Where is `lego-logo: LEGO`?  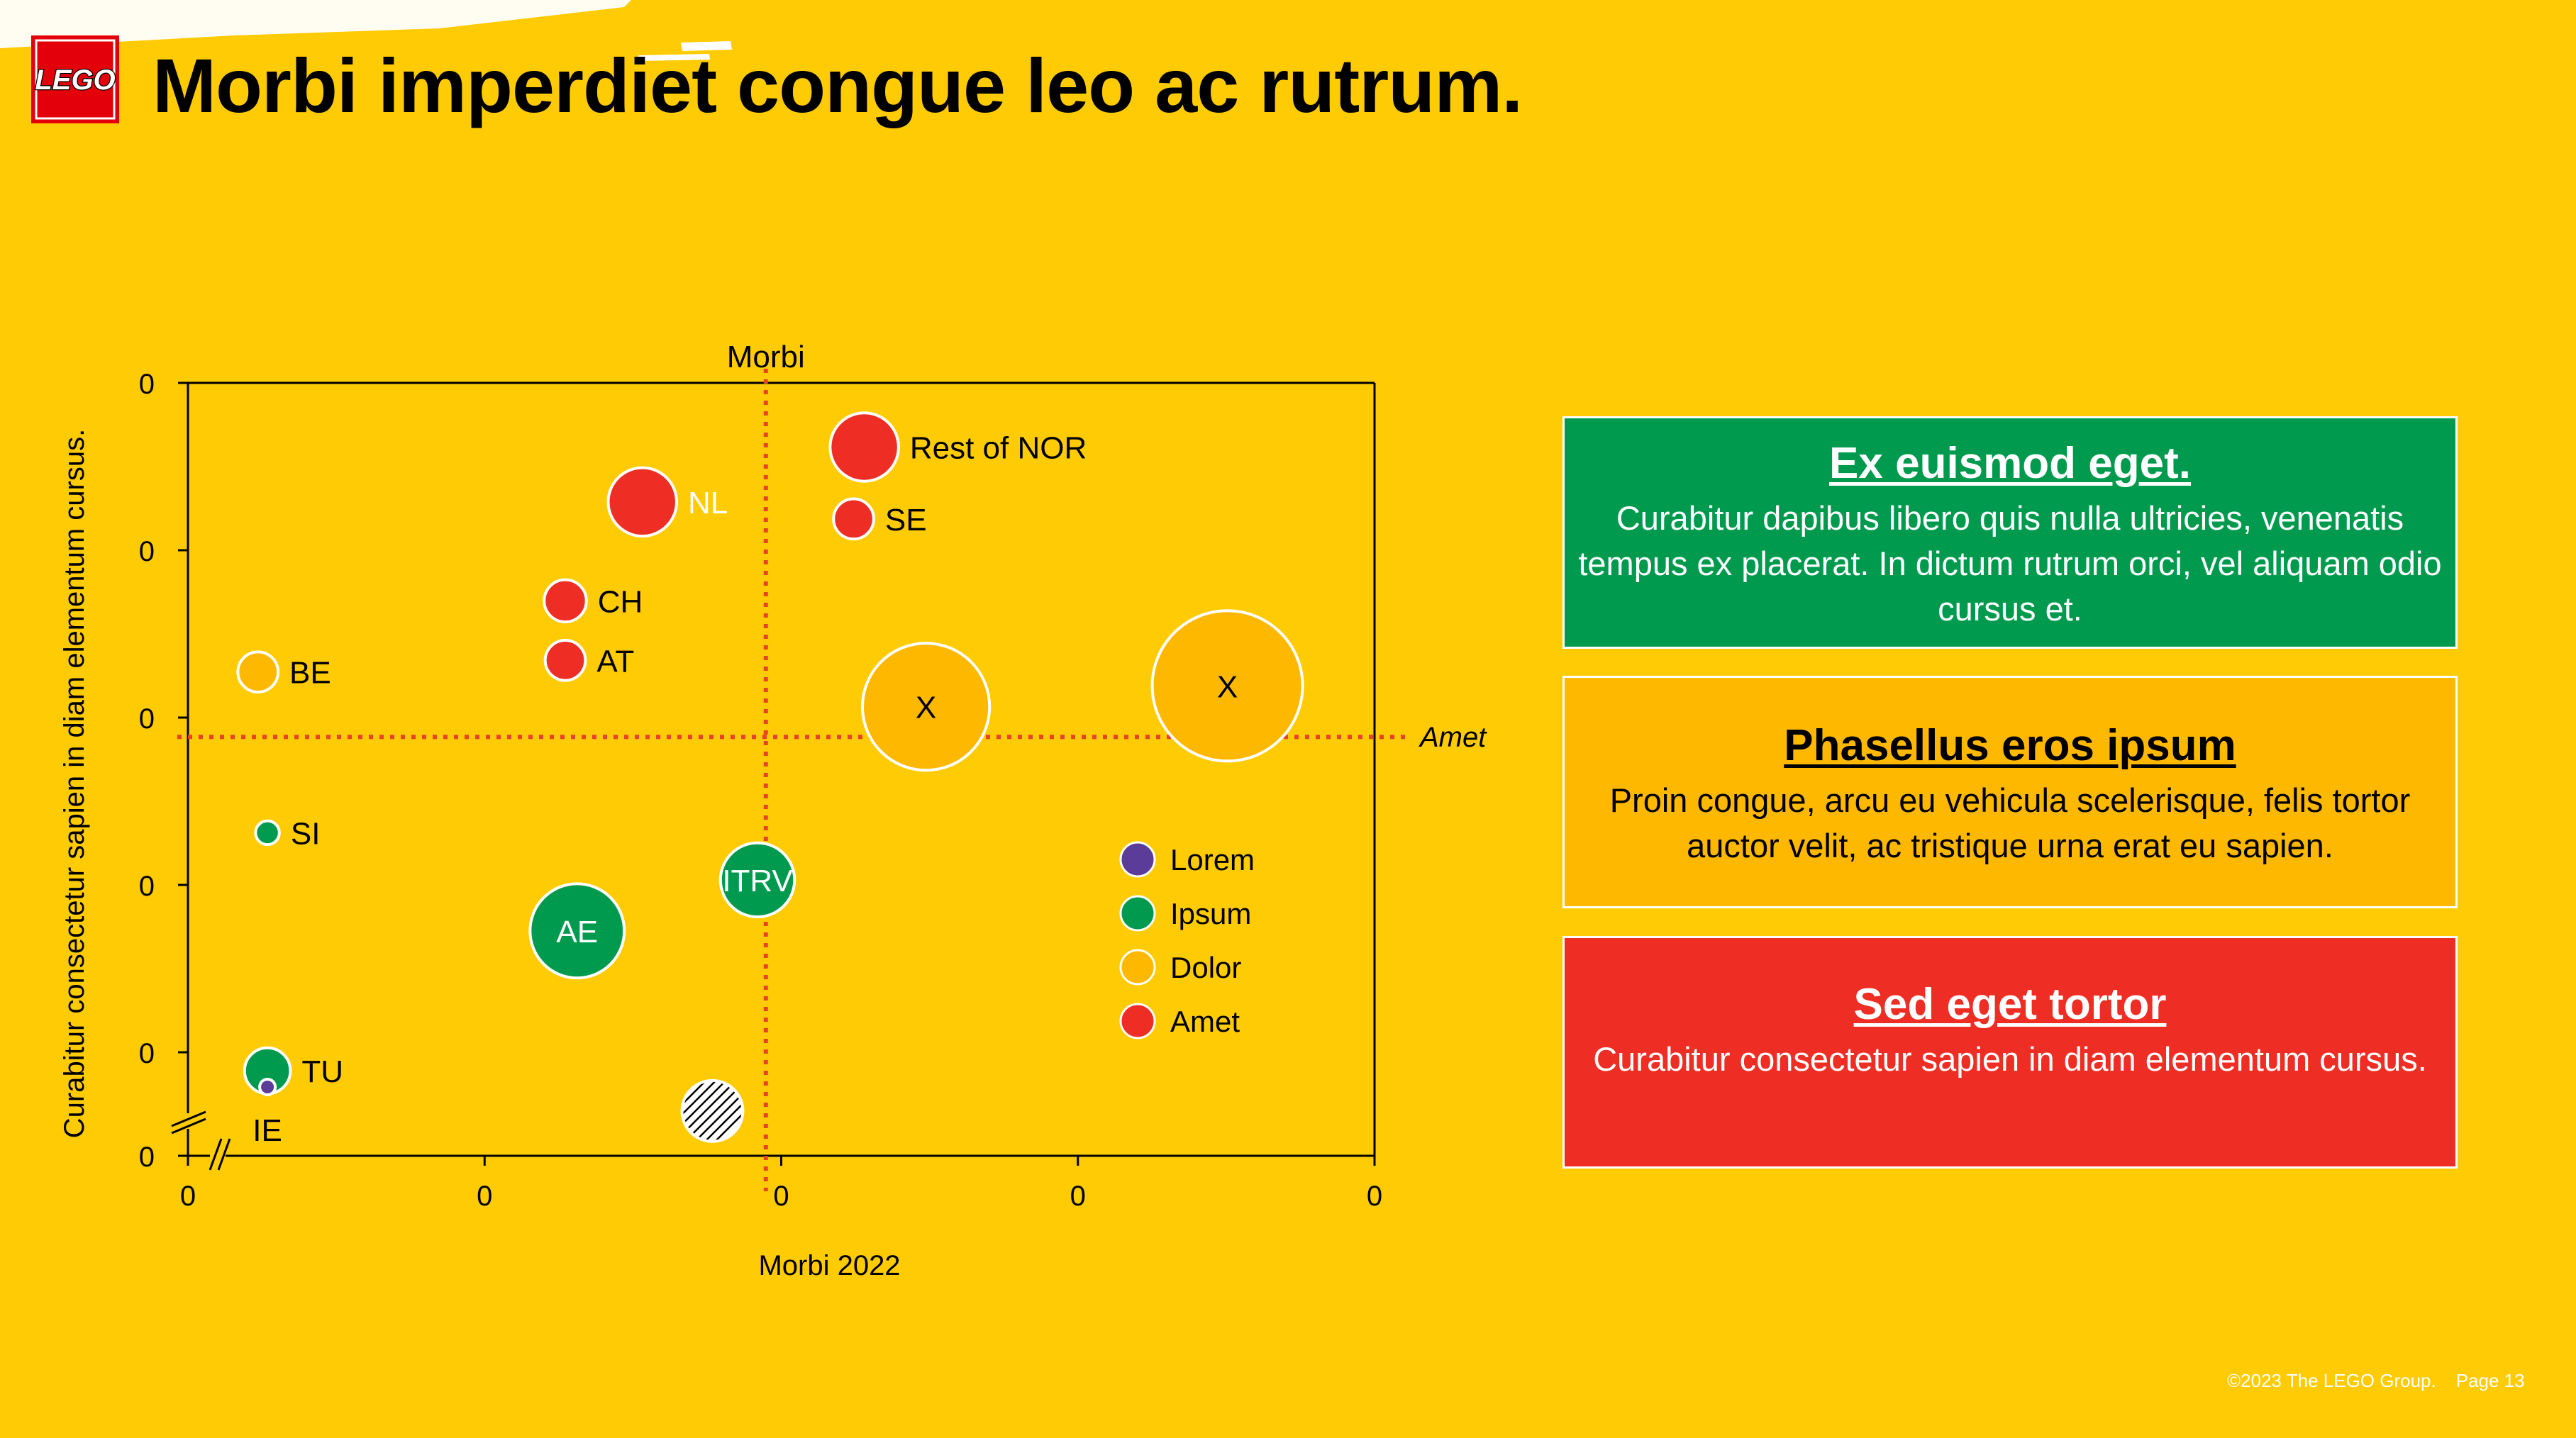 lego-logo: LEGO is located at coordinates (75, 79).